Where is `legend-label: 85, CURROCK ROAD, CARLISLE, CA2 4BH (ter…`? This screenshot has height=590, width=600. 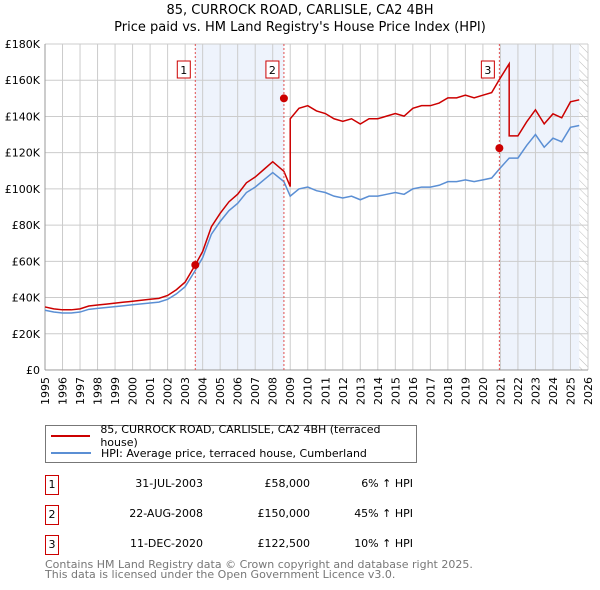 legend-label: 85, CURROCK ROAD, CARLISLE, CA2 4BH (ter… is located at coordinates (240, 436).